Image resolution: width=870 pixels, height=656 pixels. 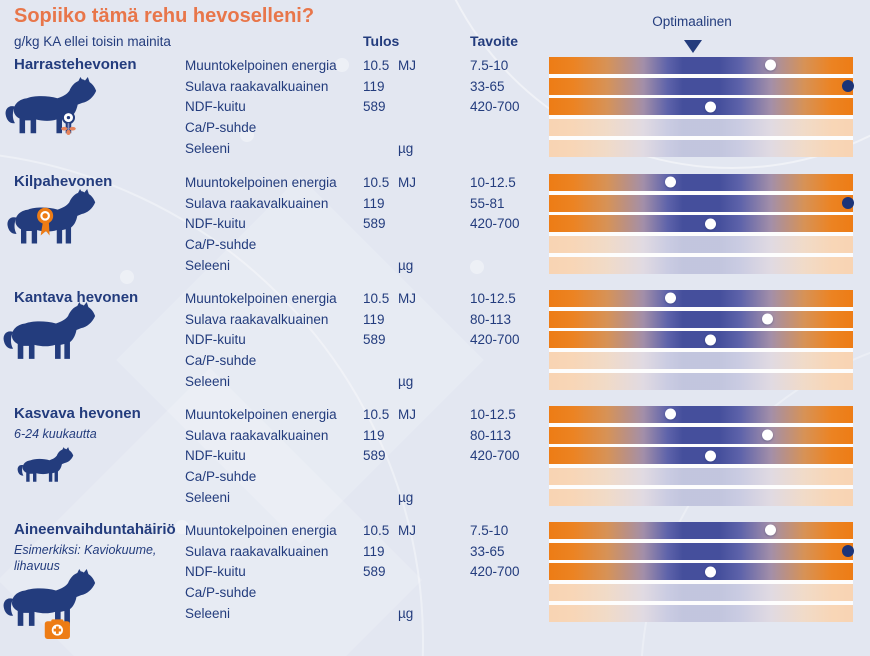 What do you see at coordinates (381, 41) in the screenshot?
I see `column-header-result: Tulos` at bounding box center [381, 41].